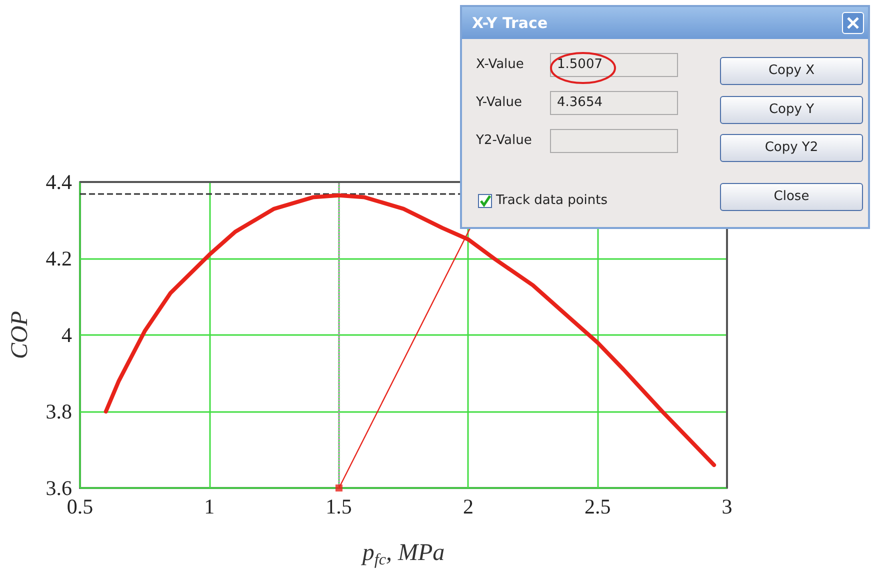  What do you see at coordinates (727, 506) in the screenshot?
I see `x-tick-label: 3` at bounding box center [727, 506].